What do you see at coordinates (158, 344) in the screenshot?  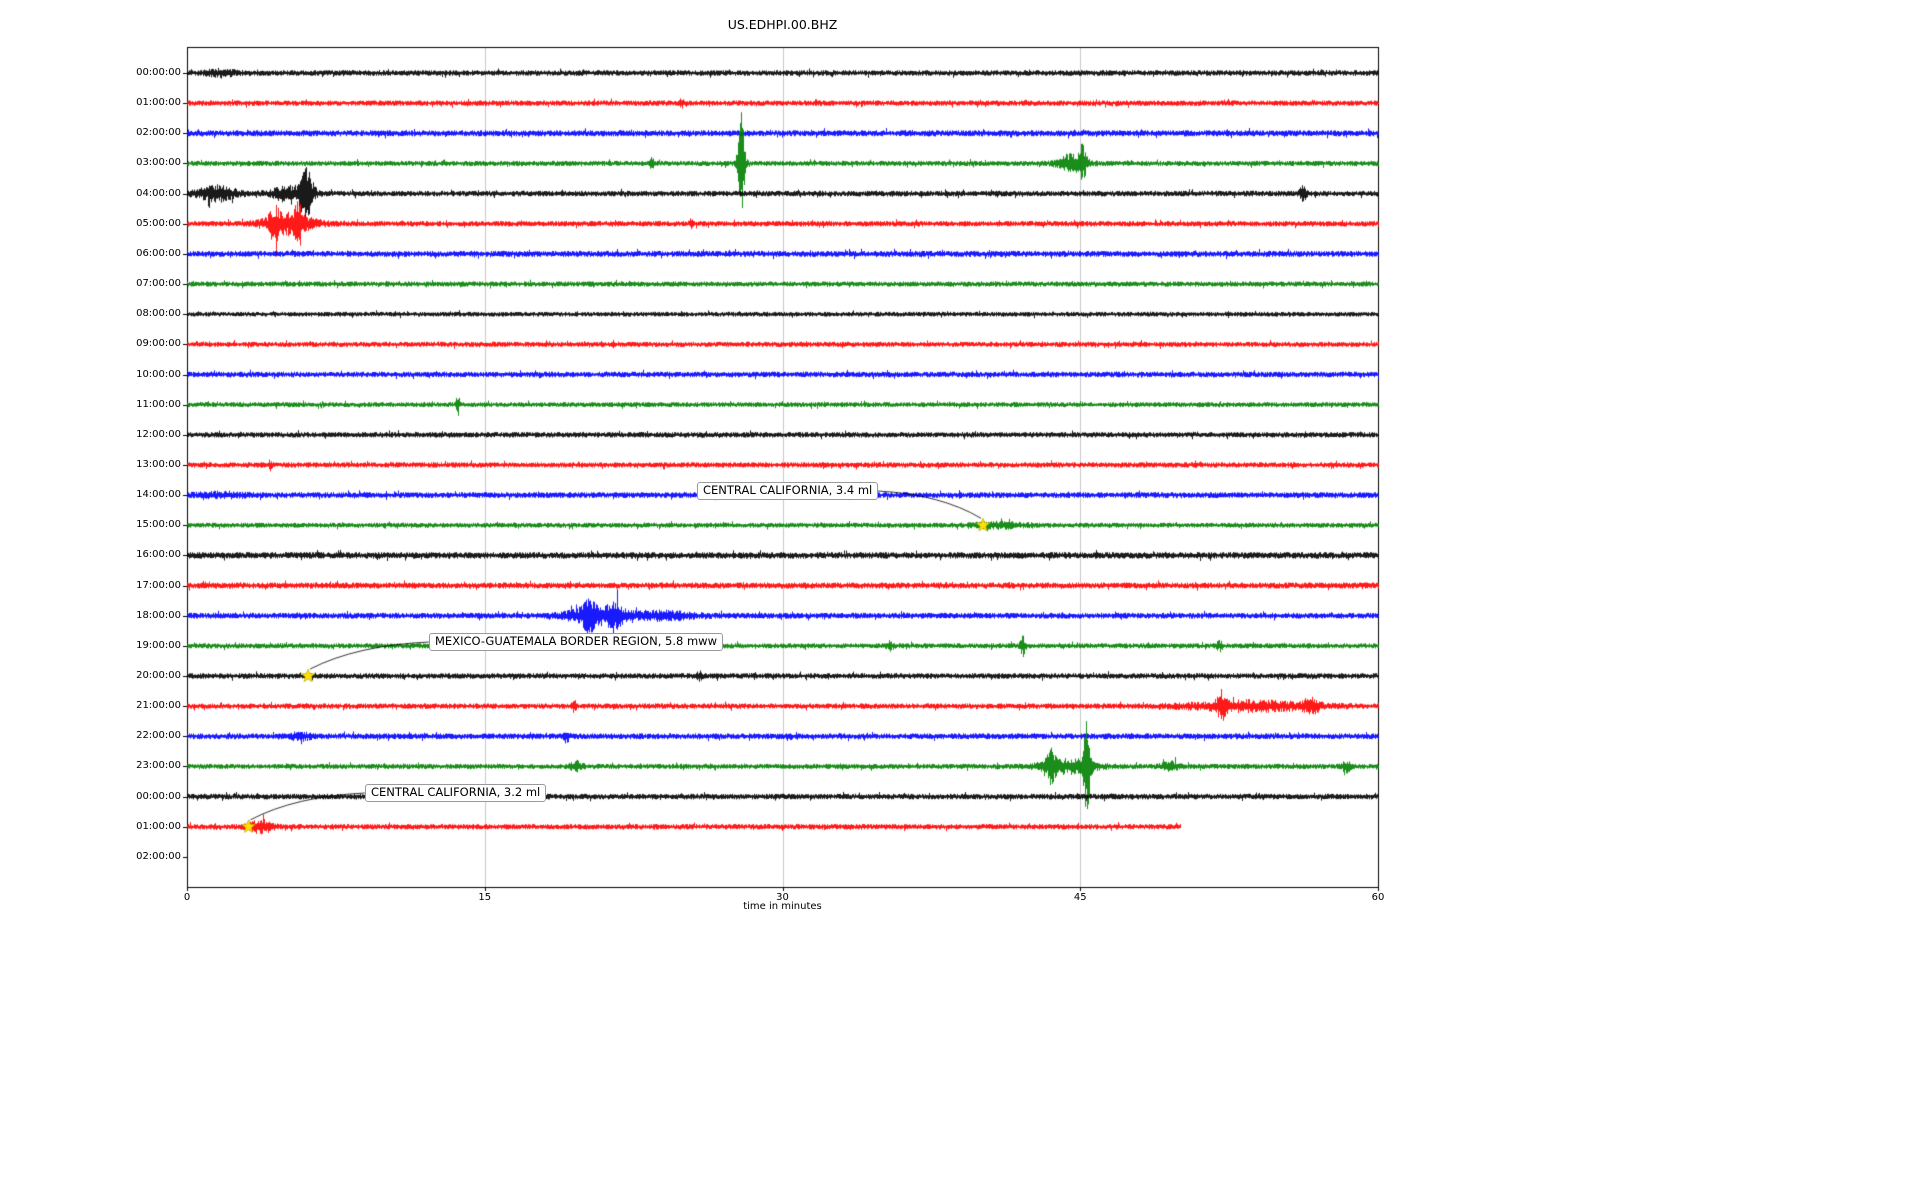 I see `time-label: 09:00:00` at bounding box center [158, 344].